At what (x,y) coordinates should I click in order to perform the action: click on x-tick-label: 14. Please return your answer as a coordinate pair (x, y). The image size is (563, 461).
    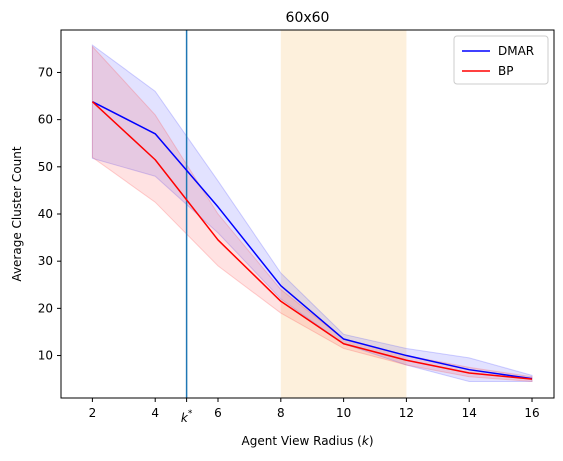
    Looking at the image, I should click on (469, 413).